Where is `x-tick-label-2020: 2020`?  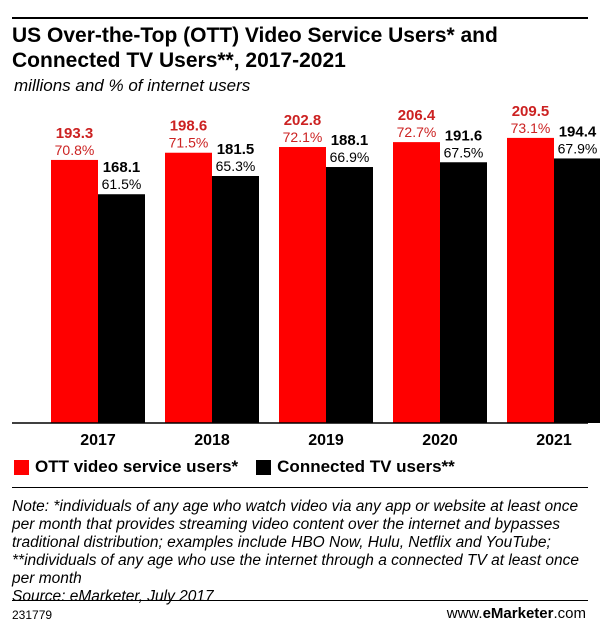
x-tick-label-2020: 2020 is located at coordinates (440, 440).